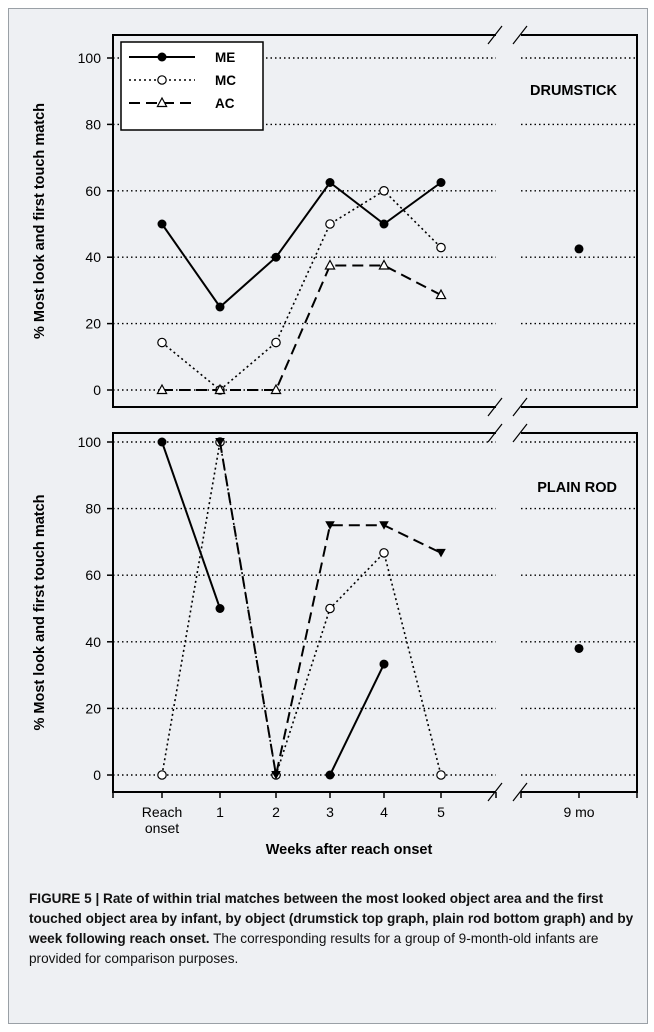 This screenshot has width=654, height=1032. I want to click on x-tick-label: 4, so click(384, 812).